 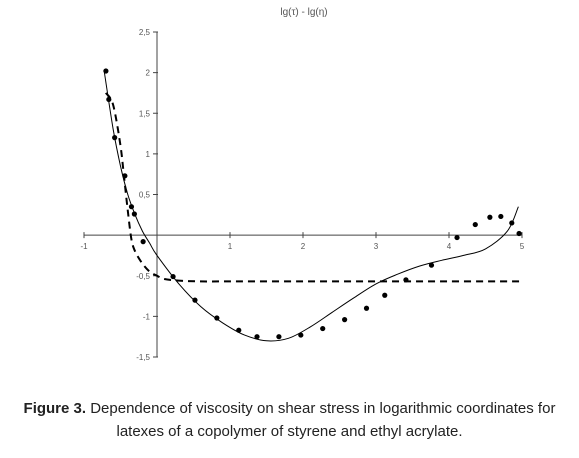 What do you see at coordinates (303, 246) in the screenshot?
I see `x-tick-label: 2` at bounding box center [303, 246].